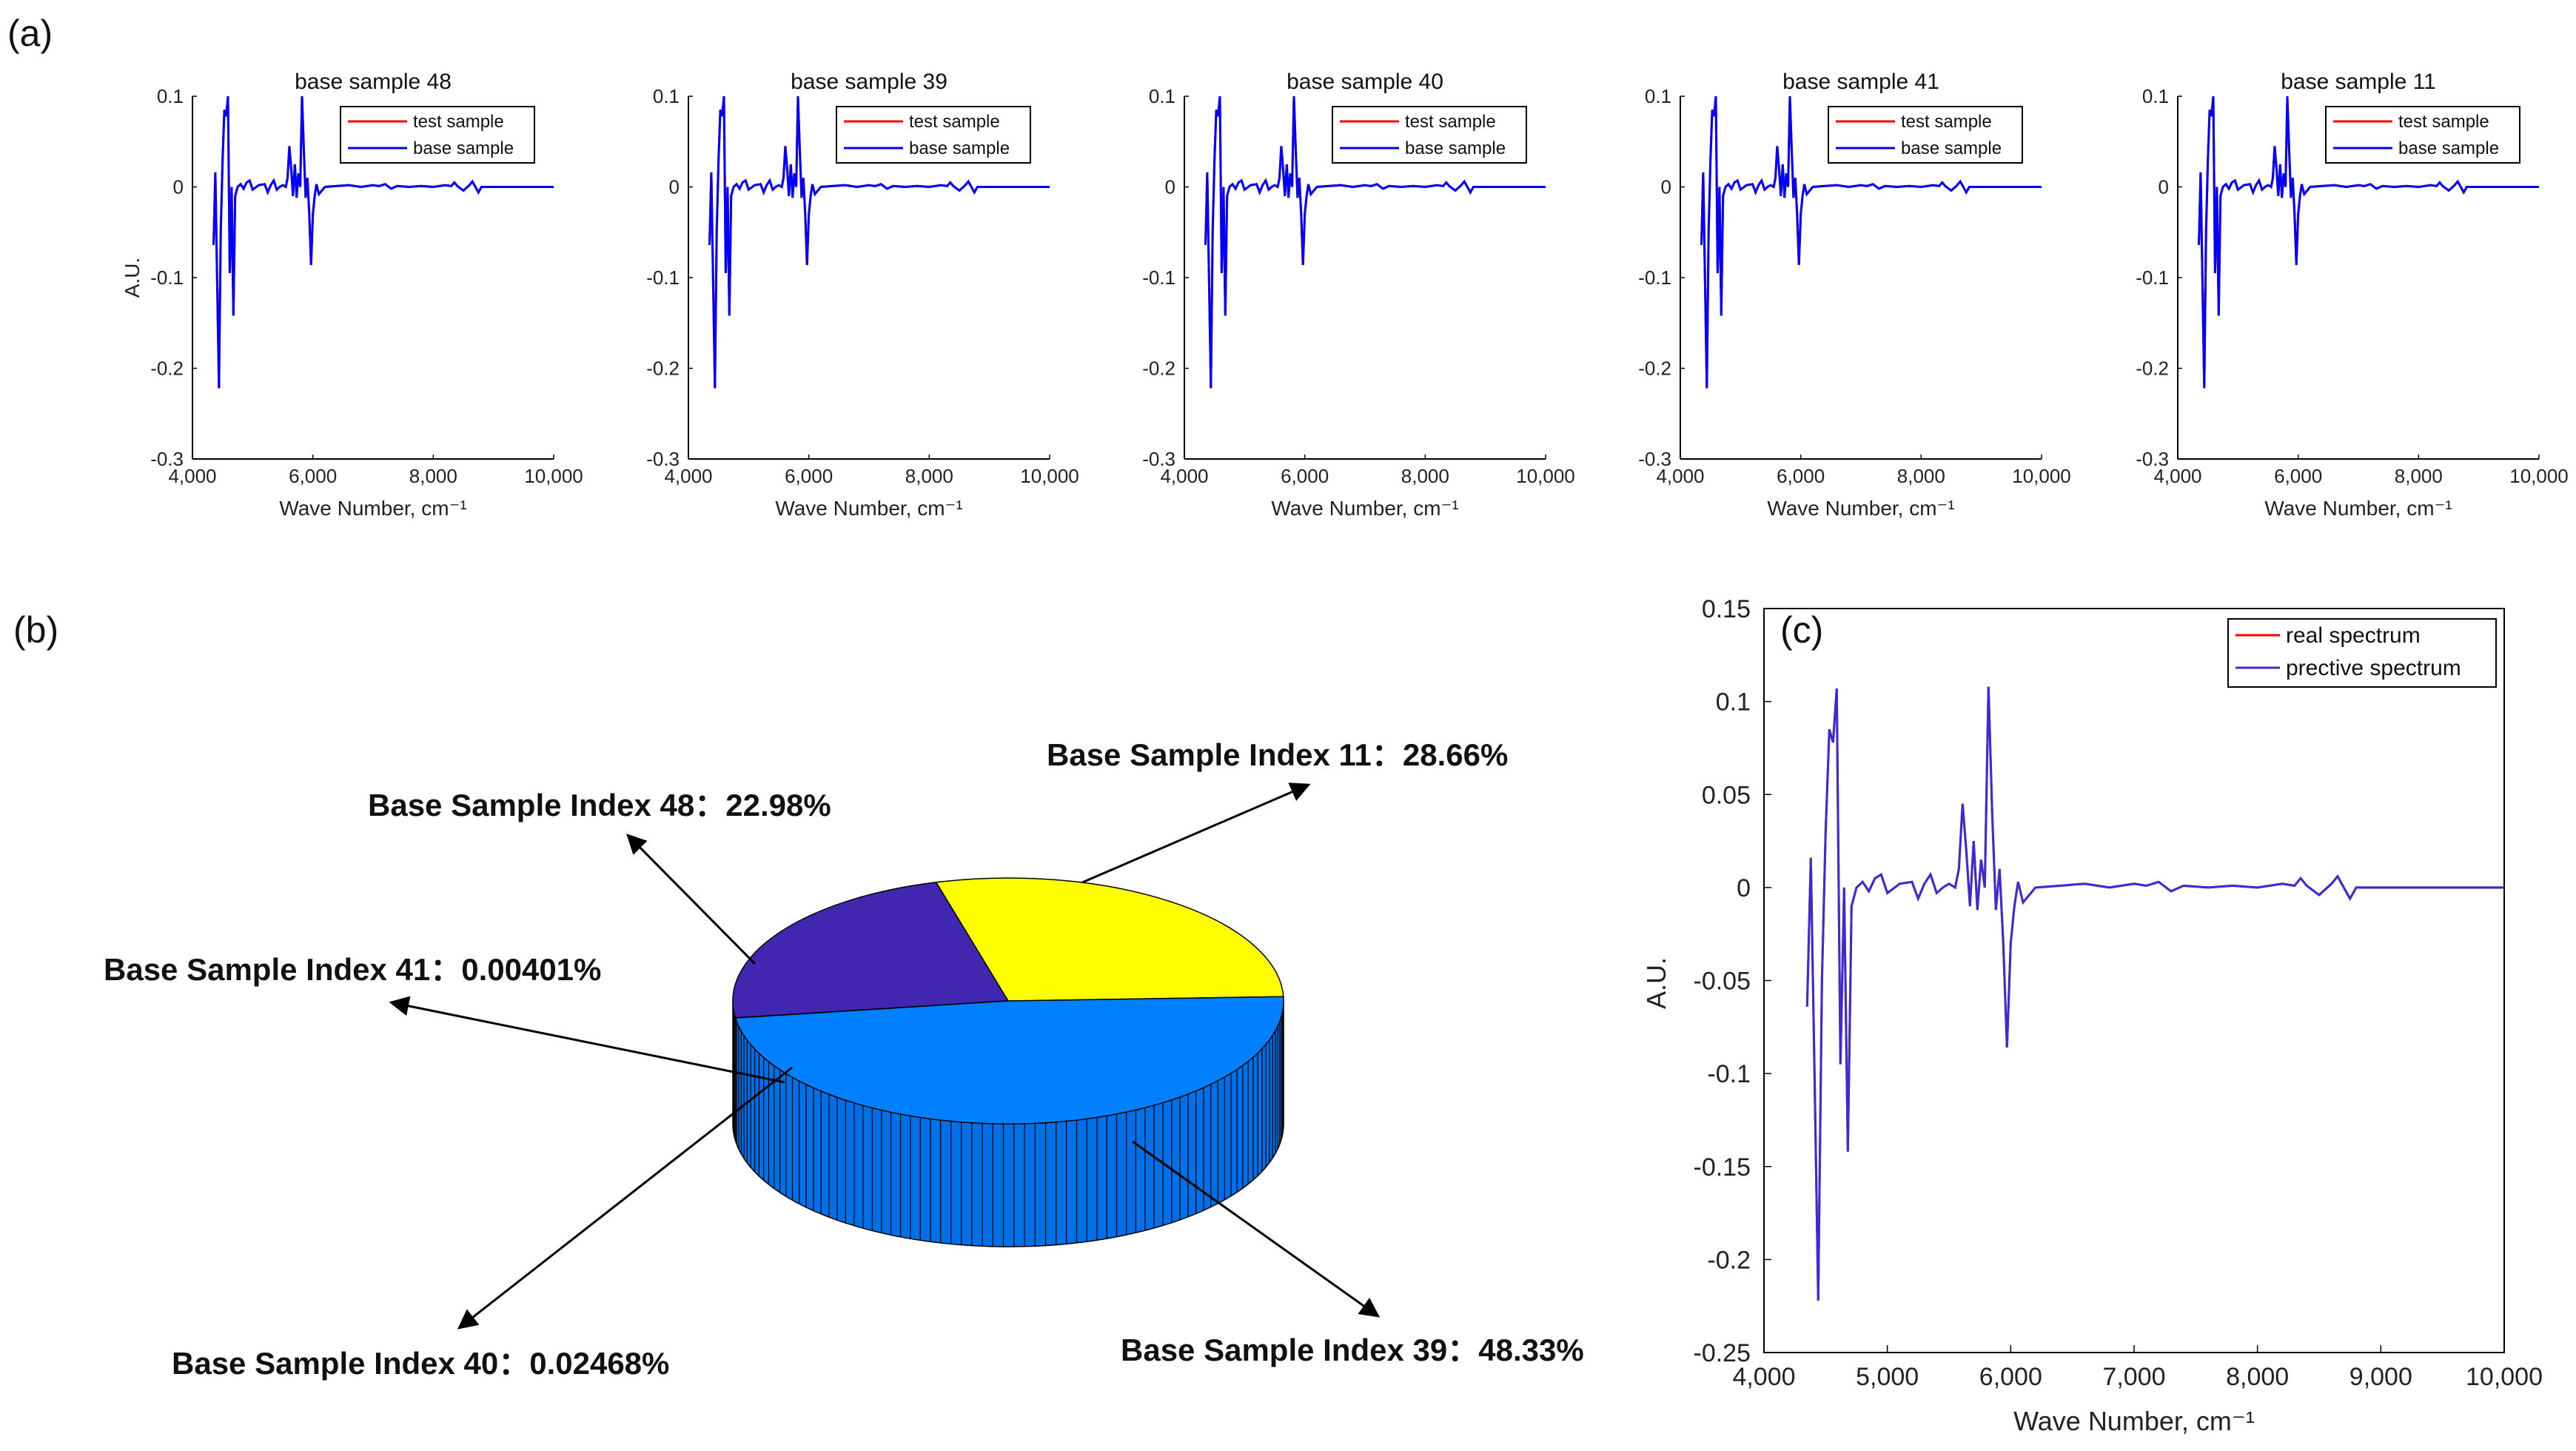 Image resolution: width=2576 pixels, height=1451 pixels. Describe the element at coordinates (30, 33) in the screenshot. I see `panel-a-label: (a)` at that location.